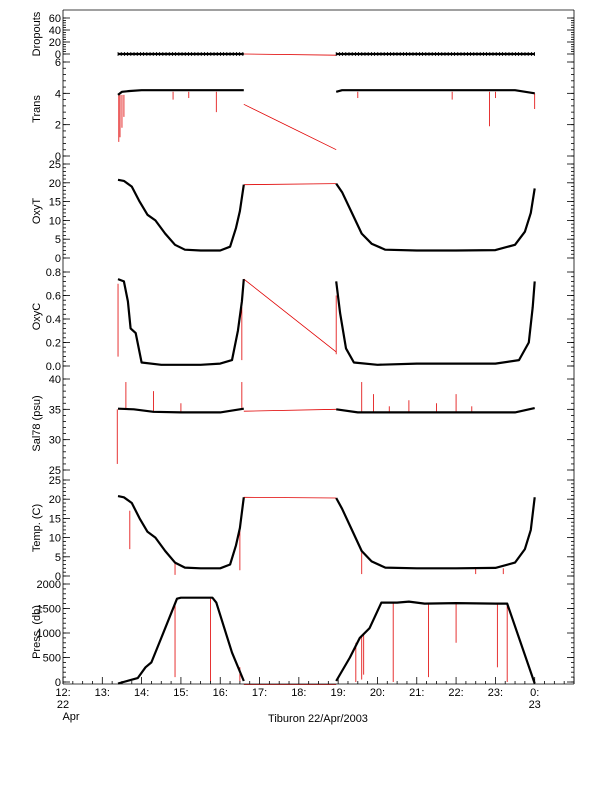 The image size is (612, 785). I want to click on y-tick-label: 0.2, so click(53, 344).